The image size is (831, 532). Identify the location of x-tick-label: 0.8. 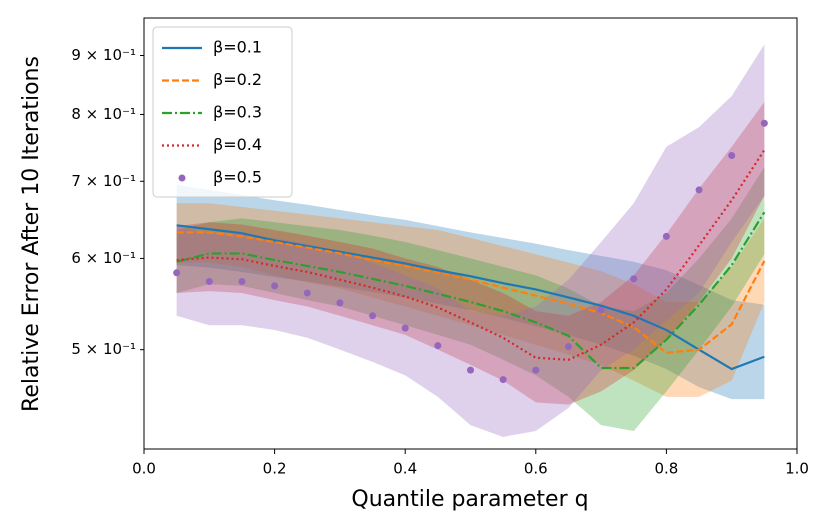
(666, 469).